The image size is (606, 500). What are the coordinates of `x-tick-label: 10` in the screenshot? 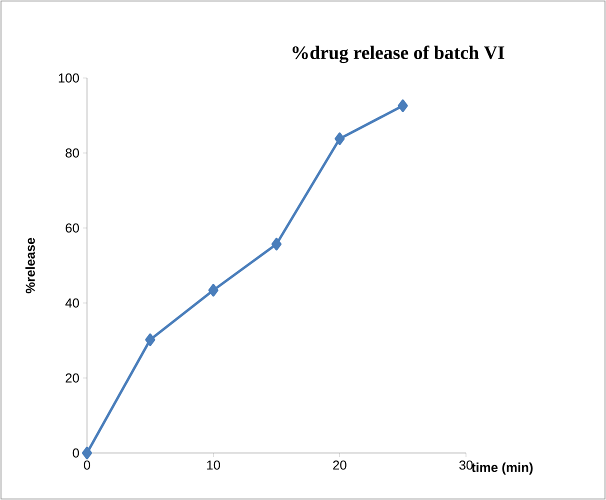 It's located at (213, 465).